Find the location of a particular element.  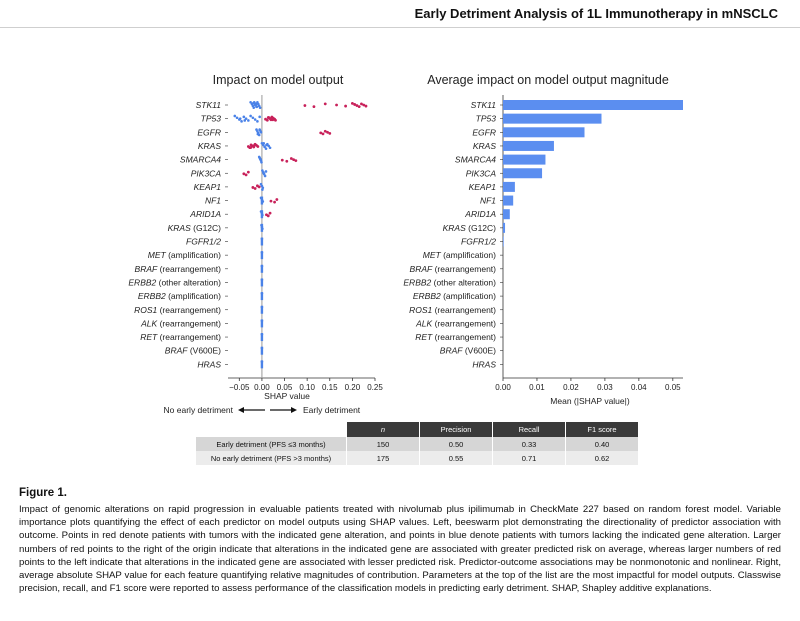

bar-feature-label-detail: (rearrangement) is located at coordinates (464, 337).